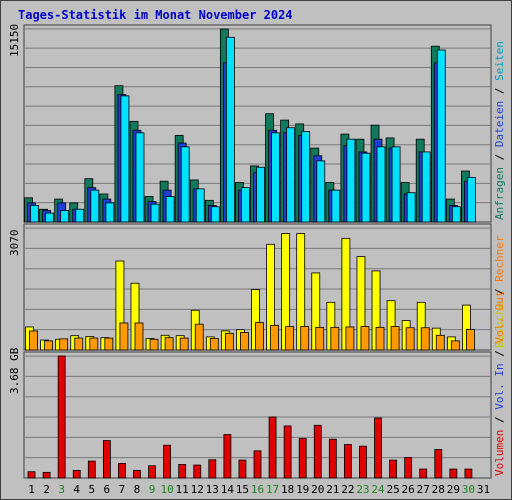 The image size is (512, 500). Describe the element at coordinates (14, 370) in the screenshot. I see `y-max-label-bottom: 3.68 GB` at that location.